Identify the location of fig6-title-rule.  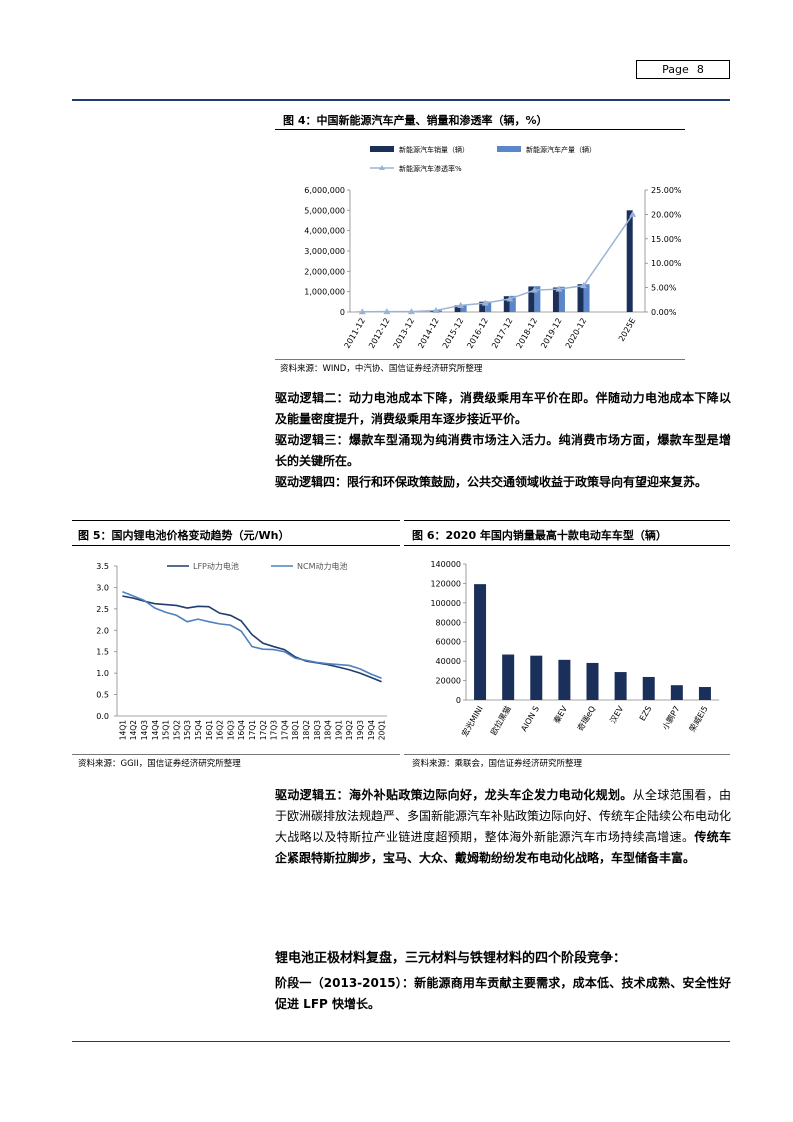
(567, 545).